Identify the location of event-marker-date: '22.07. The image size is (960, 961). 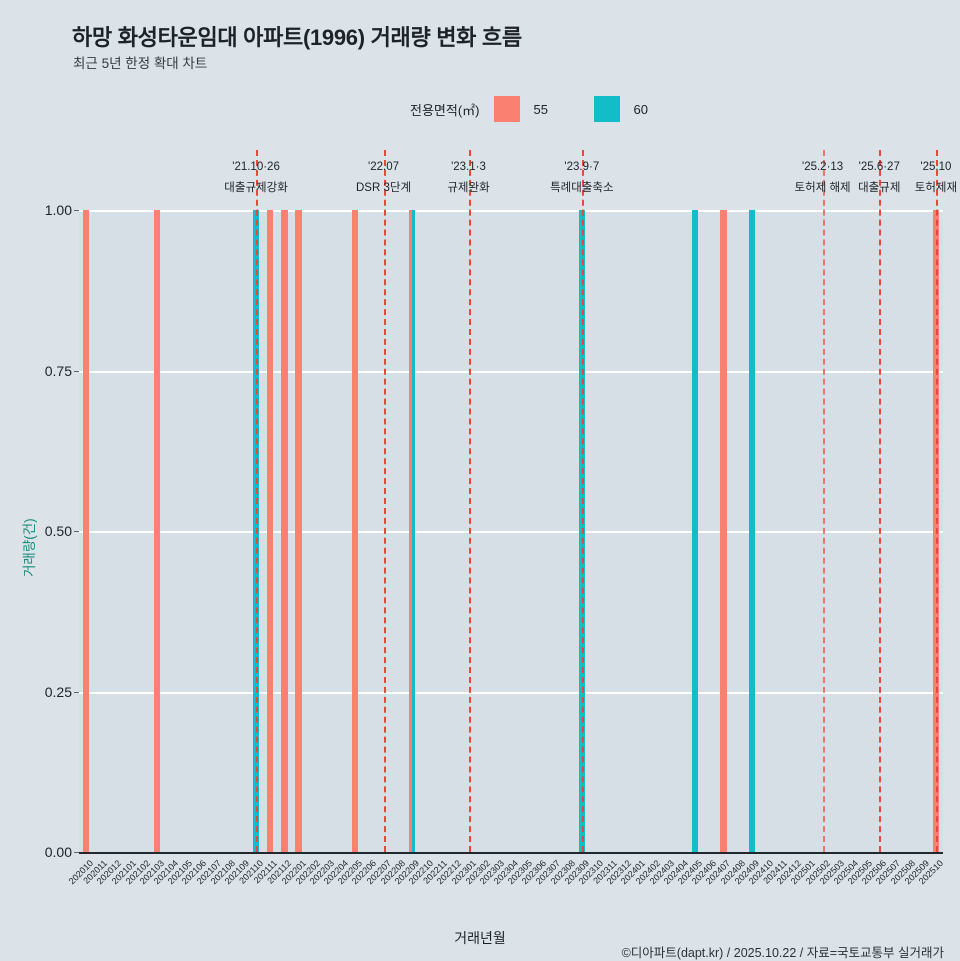
(384, 167).